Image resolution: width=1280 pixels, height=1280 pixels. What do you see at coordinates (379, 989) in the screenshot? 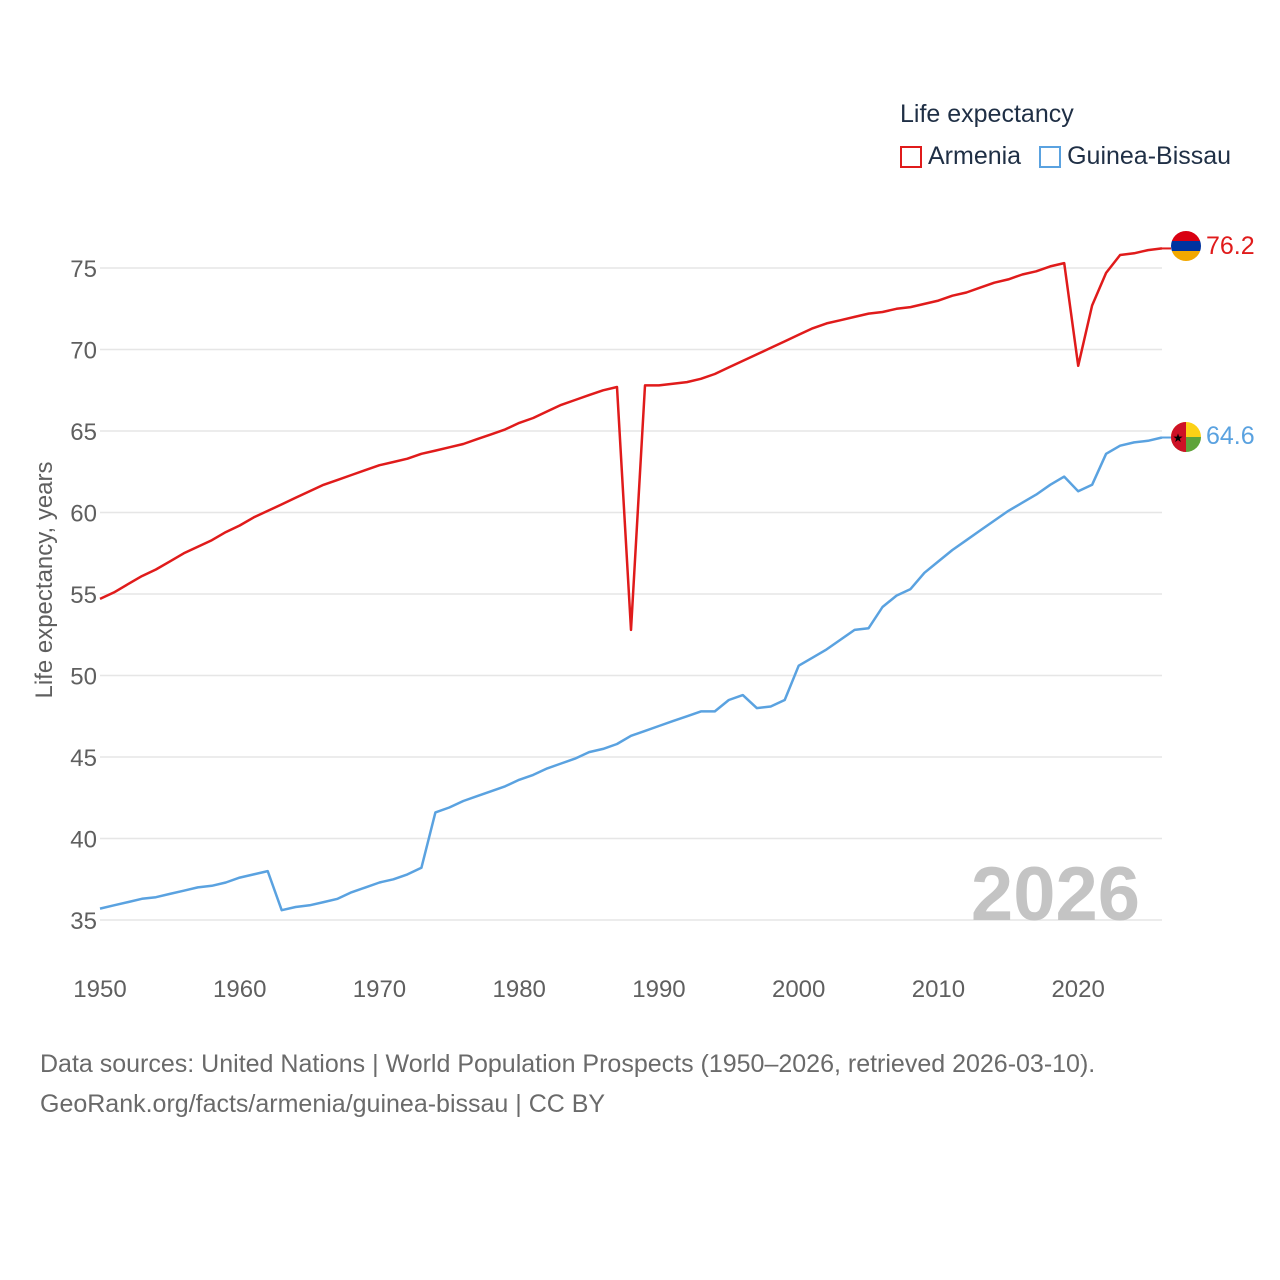
I see `x-tick-label: 1970` at bounding box center [379, 989].